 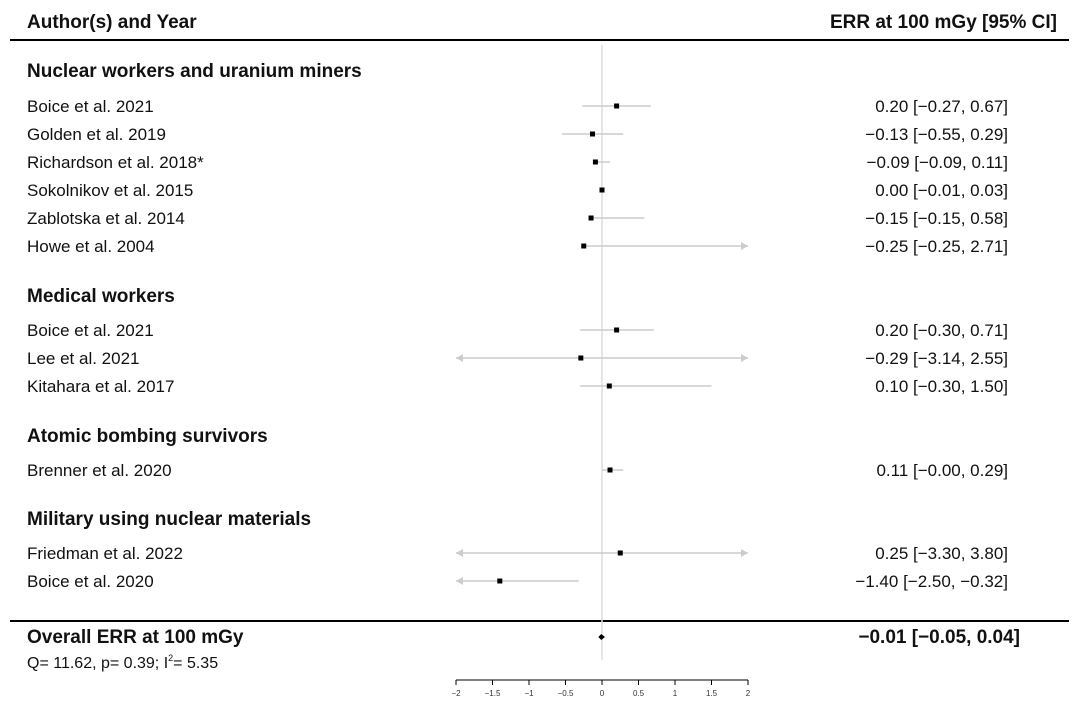 What do you see at coordinates (106, 218) in the screenshot?
I see `study-label: Zablotska et al. 2014` at bounding box center [106, 218].